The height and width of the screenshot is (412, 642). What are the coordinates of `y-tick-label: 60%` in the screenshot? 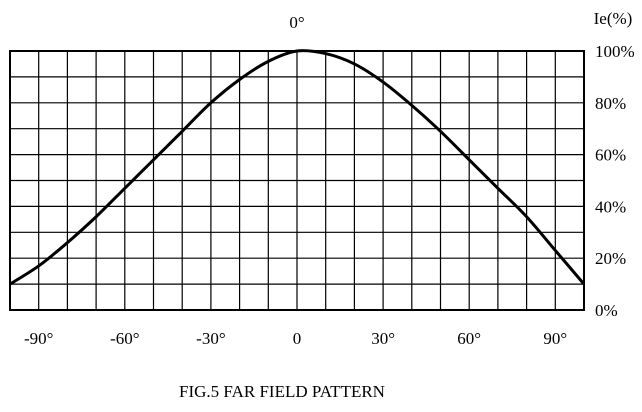 It's located at (610, 155).